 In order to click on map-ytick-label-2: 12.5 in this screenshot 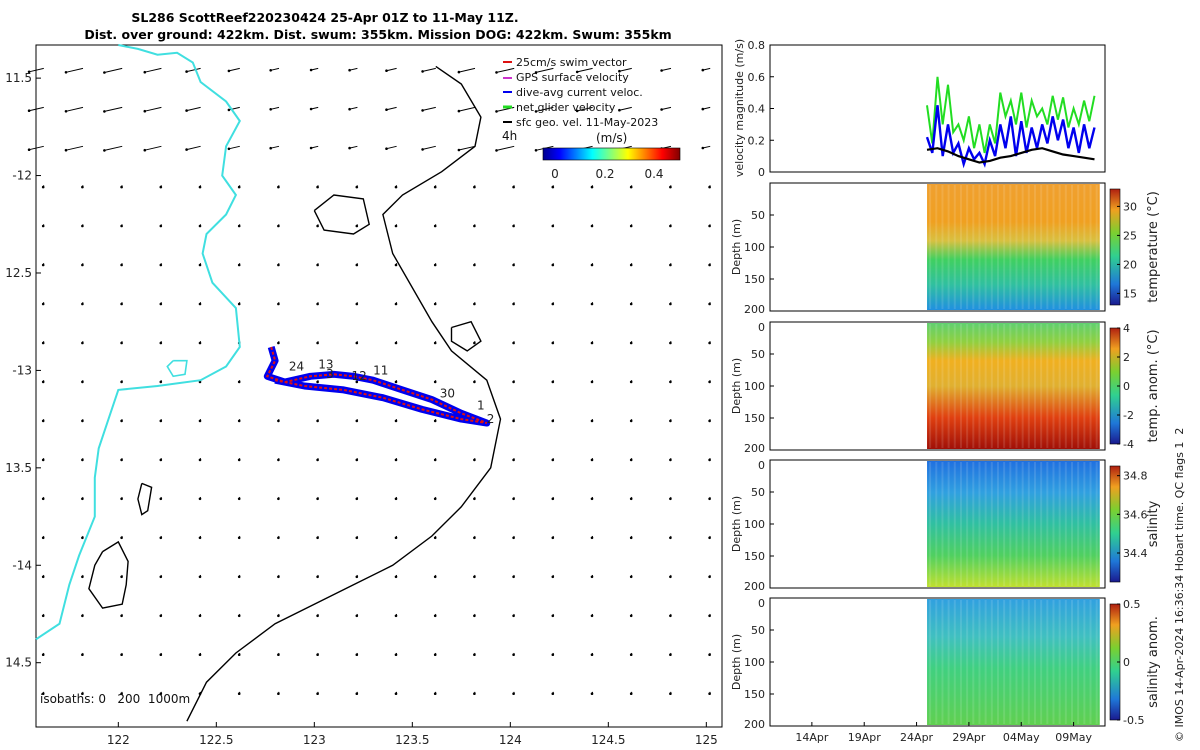, I will do `click(18, 273)`.